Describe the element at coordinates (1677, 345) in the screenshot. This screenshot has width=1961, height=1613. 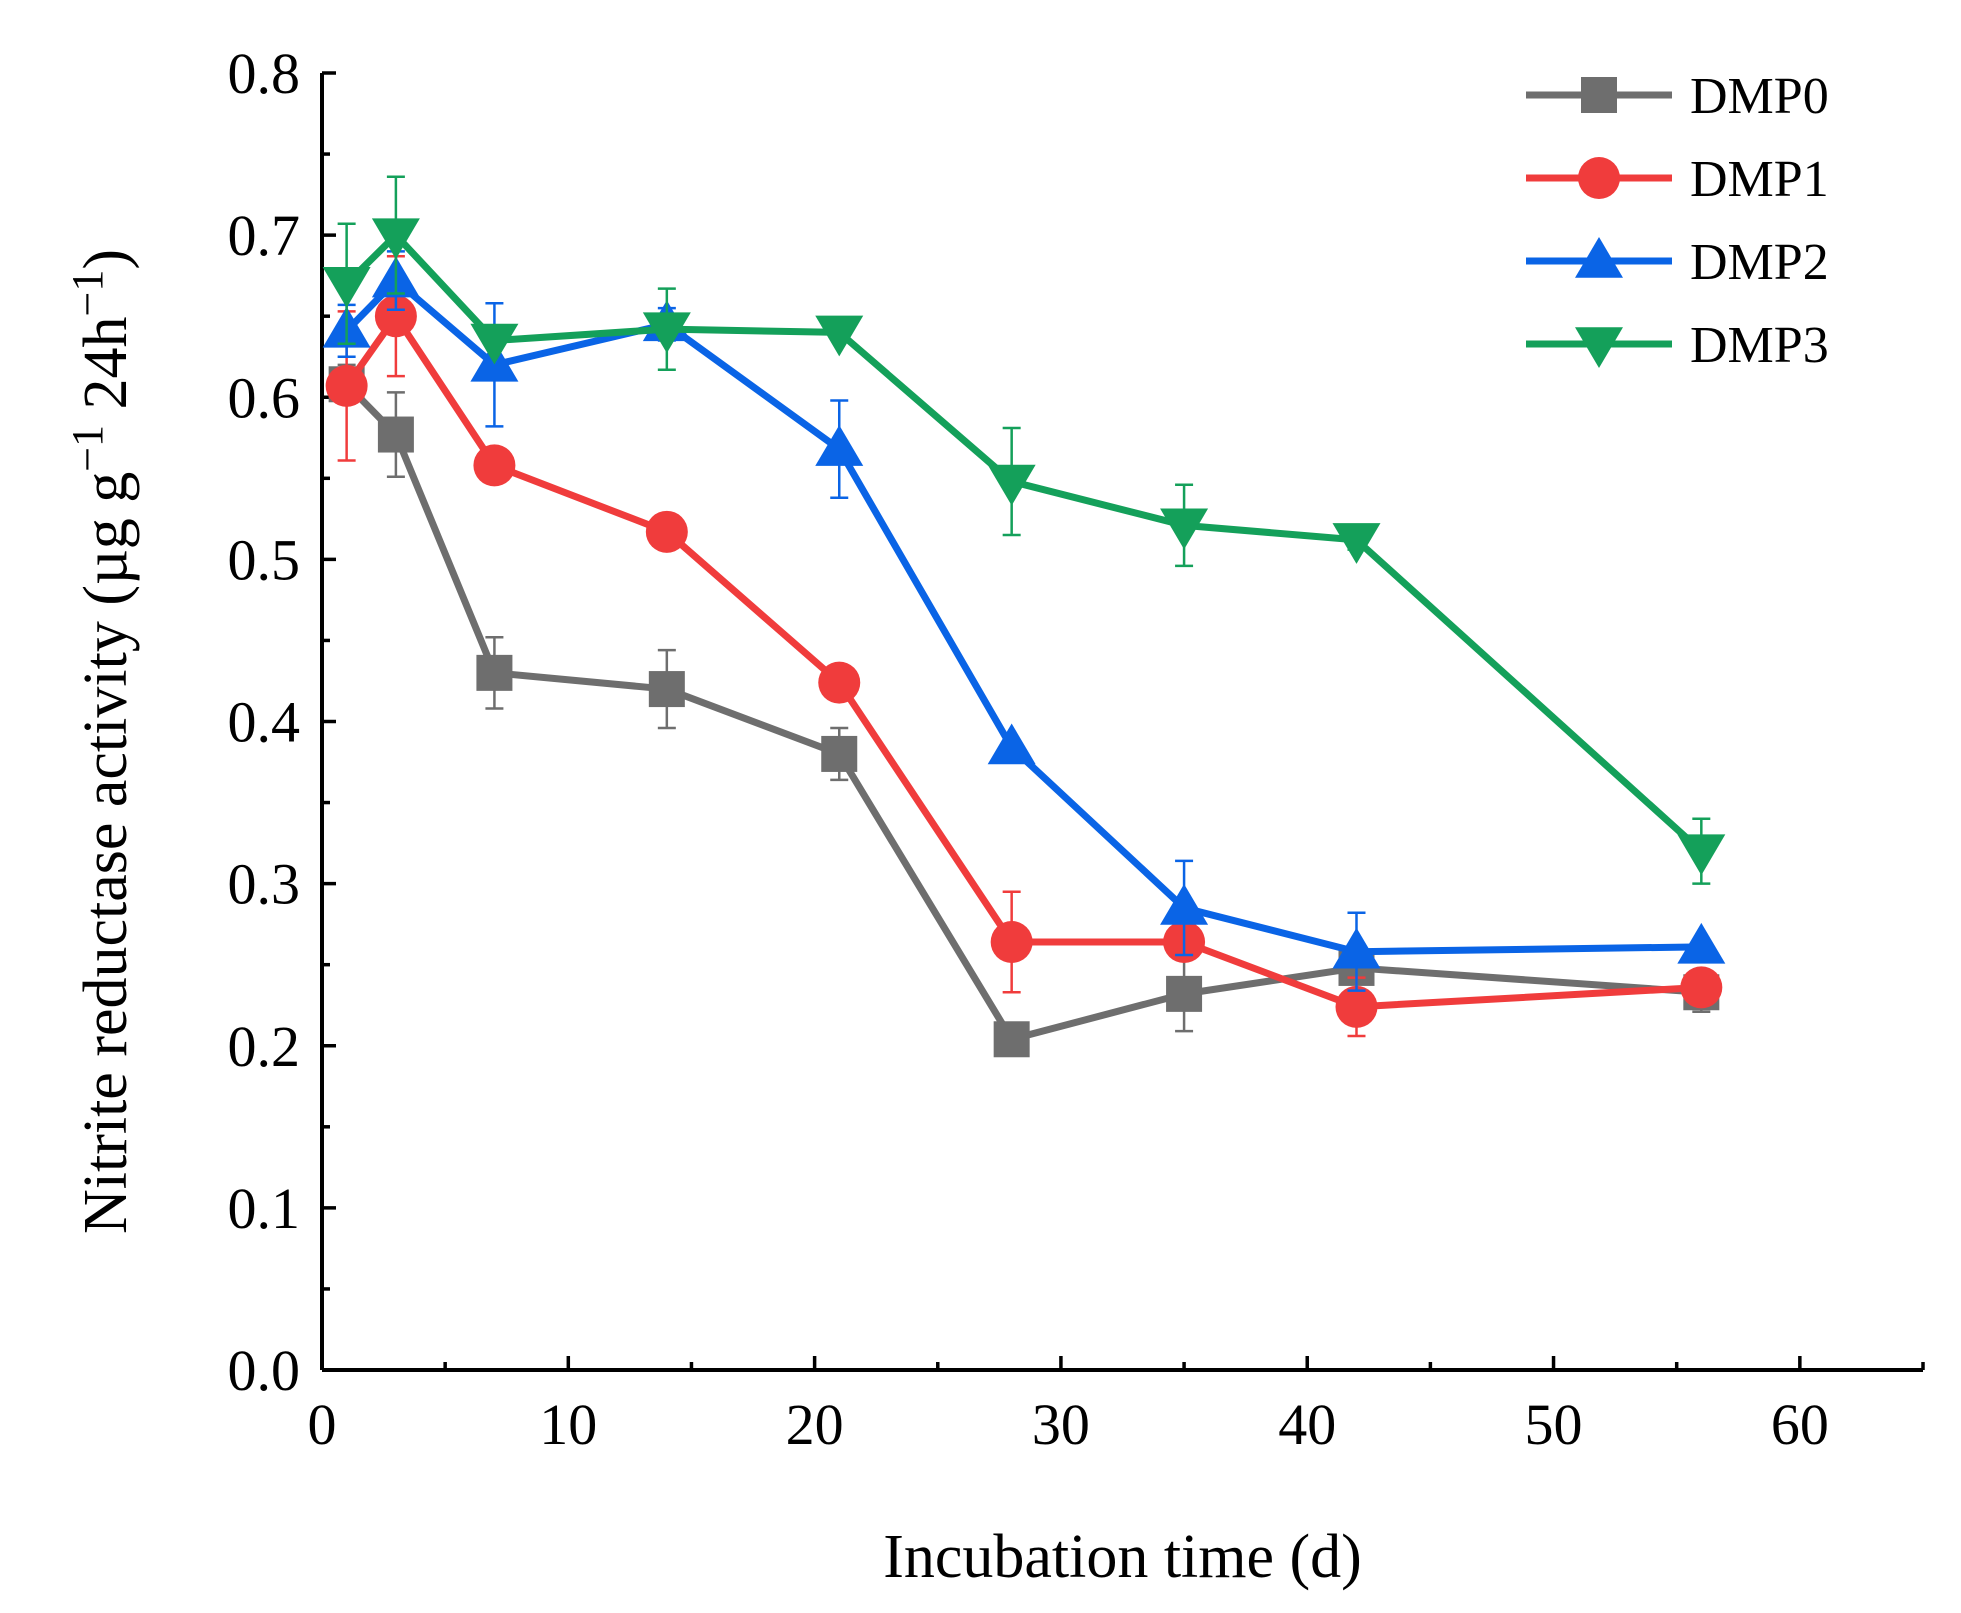
I see `legend-item-dmp3: DMP3` at that location.